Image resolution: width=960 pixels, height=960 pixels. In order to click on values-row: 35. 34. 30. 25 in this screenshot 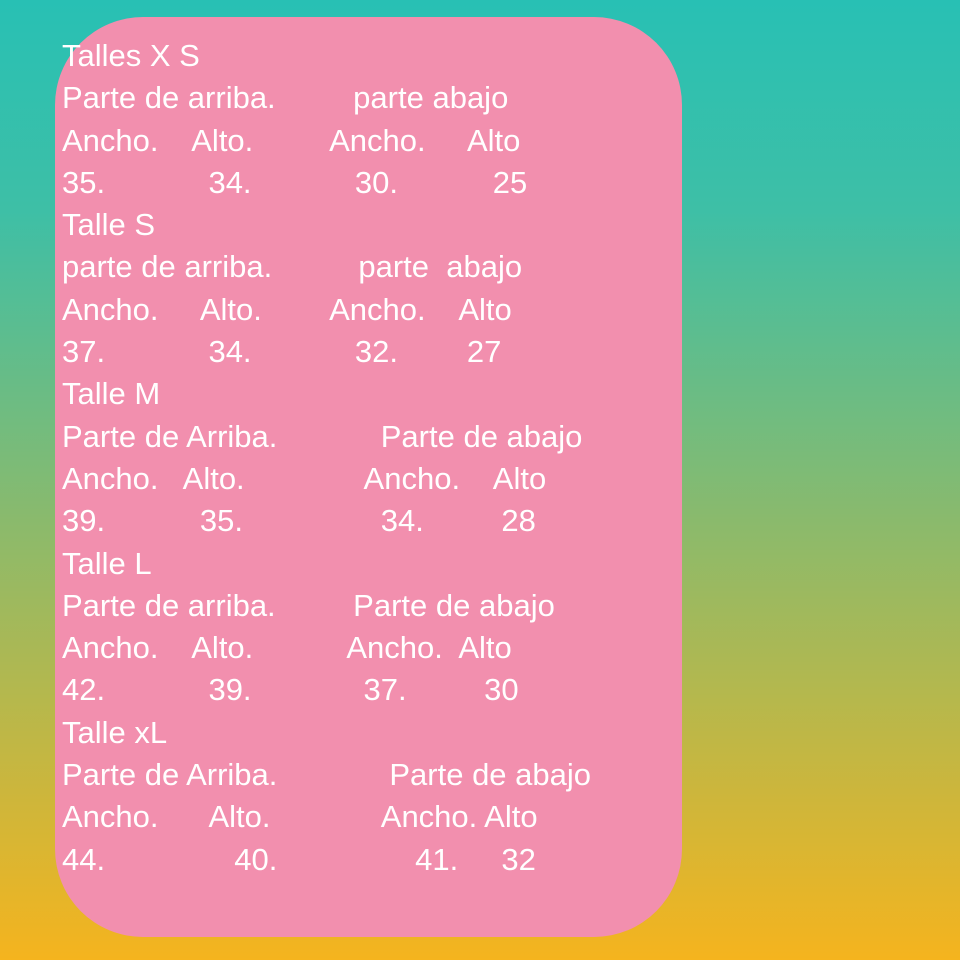, I will do `click(295, 182)`.